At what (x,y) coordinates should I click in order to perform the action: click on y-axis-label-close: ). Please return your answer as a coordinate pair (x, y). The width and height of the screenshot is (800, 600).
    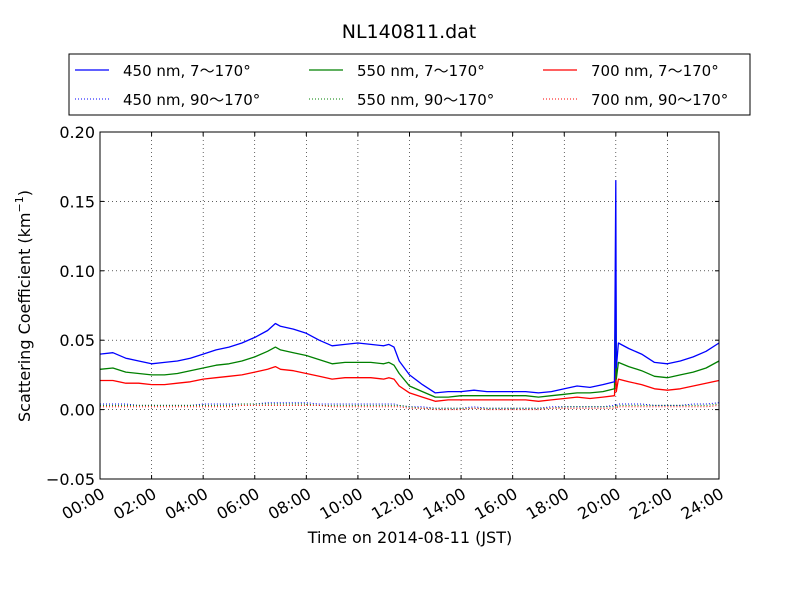
    Looking at the image, I should click on (24, 193).